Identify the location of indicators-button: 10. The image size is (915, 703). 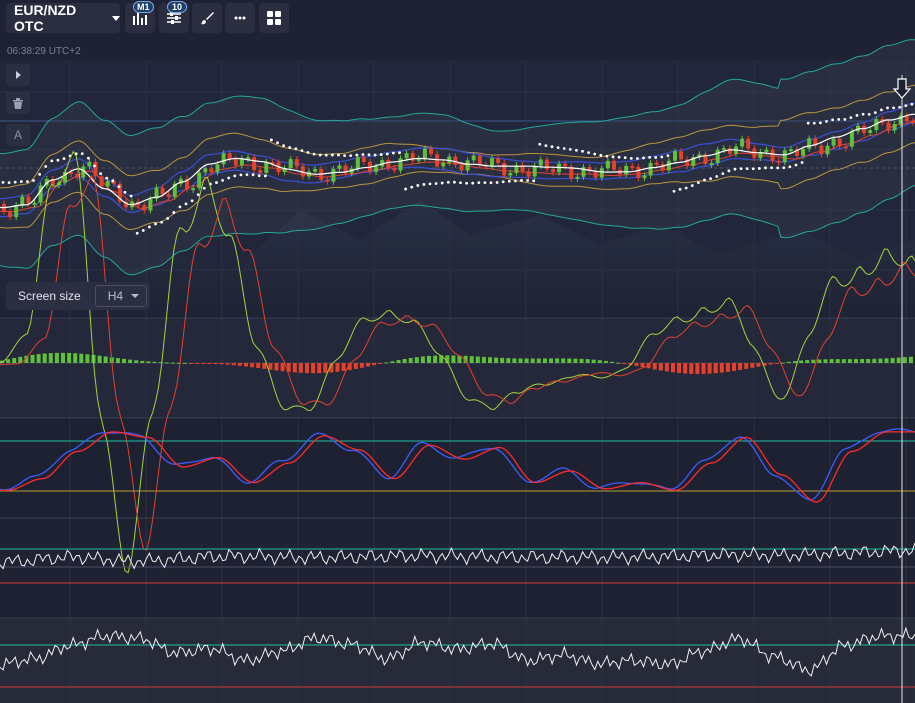
(174, 17).